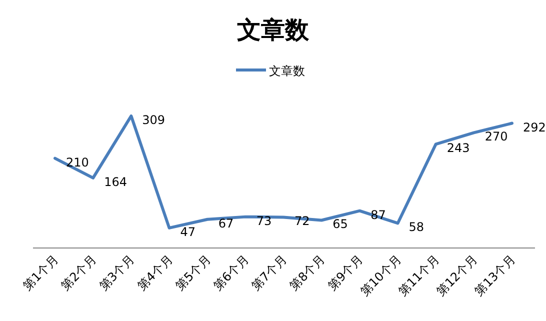 This screenshot has height=321, width=546. What do you see at coordinates (273, 30) in the screenshot?
I see `title: 文章数` at bounding box center [273, 30].